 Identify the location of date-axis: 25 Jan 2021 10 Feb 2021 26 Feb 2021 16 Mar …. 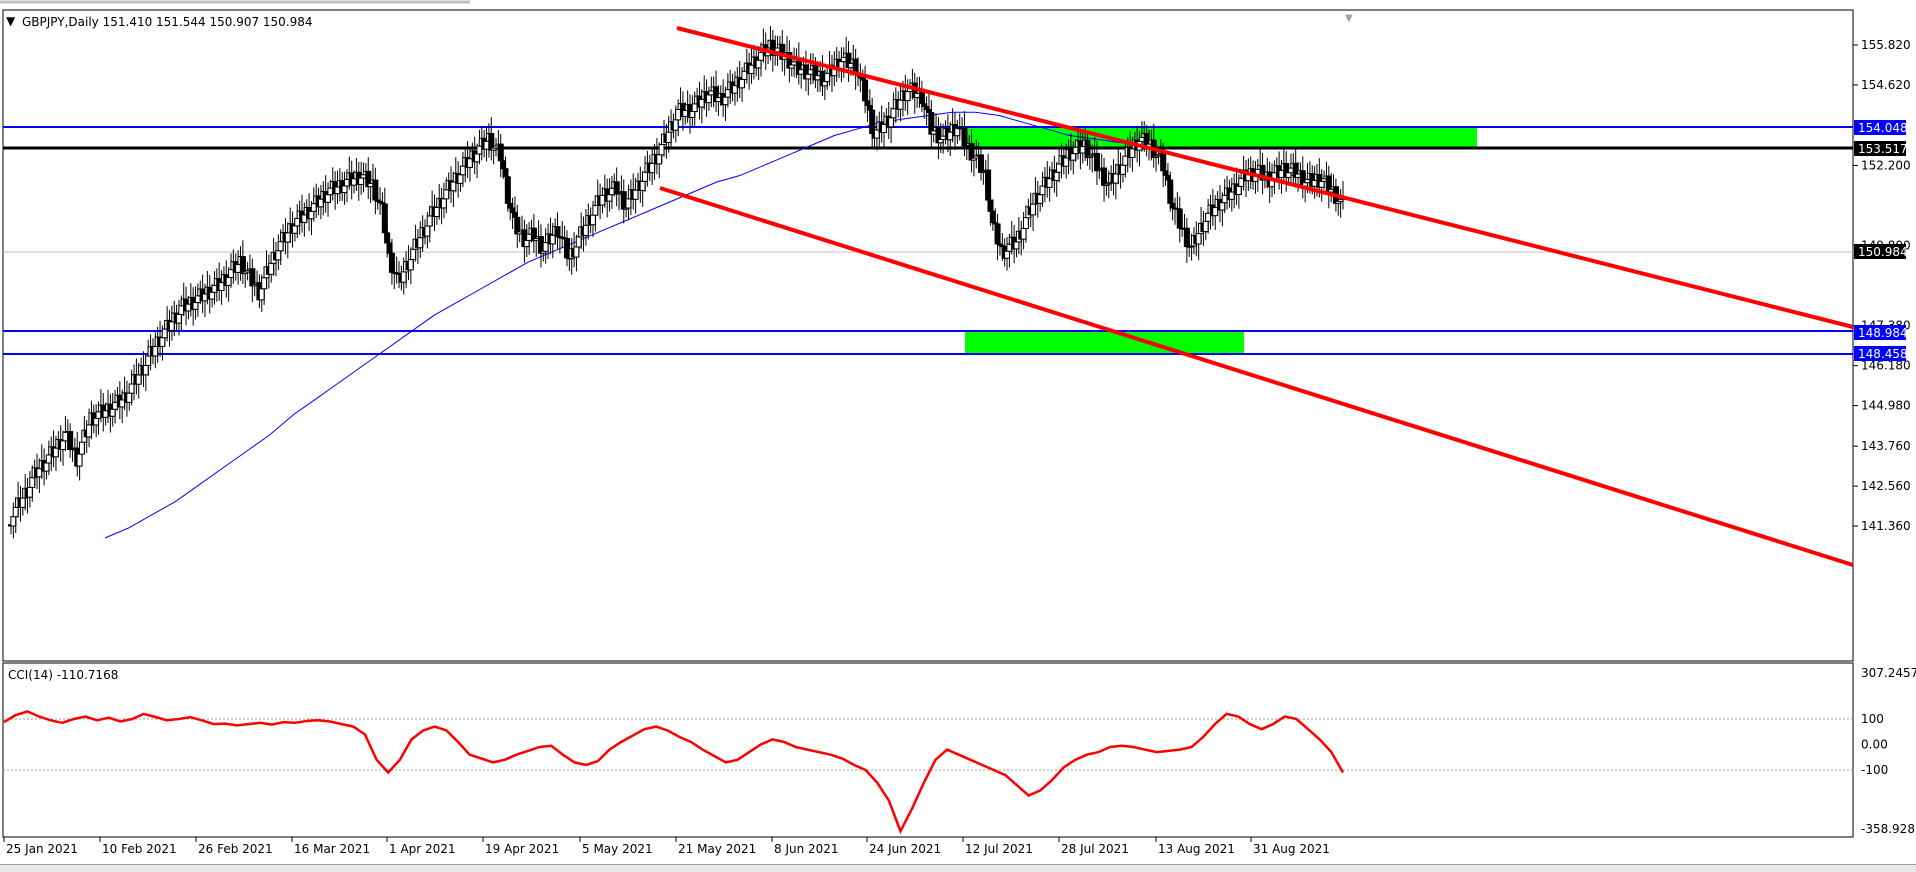
(666, 846).